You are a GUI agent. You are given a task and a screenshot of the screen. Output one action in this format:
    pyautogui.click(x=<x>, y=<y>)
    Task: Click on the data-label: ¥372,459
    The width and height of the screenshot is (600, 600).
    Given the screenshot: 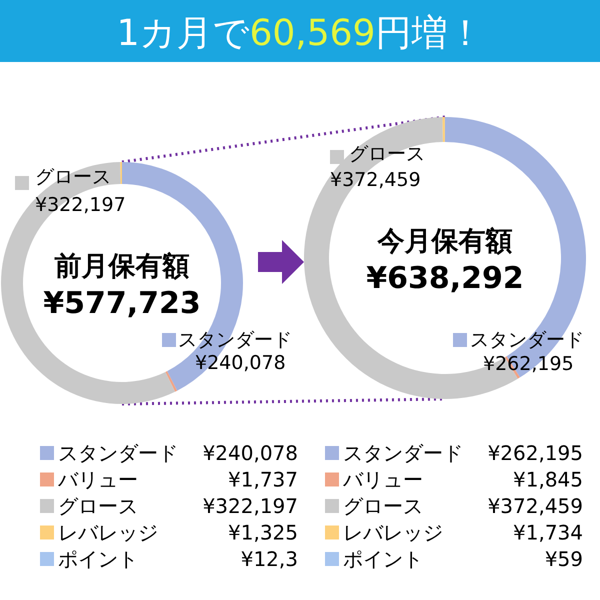 What is the action you would take?
    pyautogui.click(x=375, y=180)
    